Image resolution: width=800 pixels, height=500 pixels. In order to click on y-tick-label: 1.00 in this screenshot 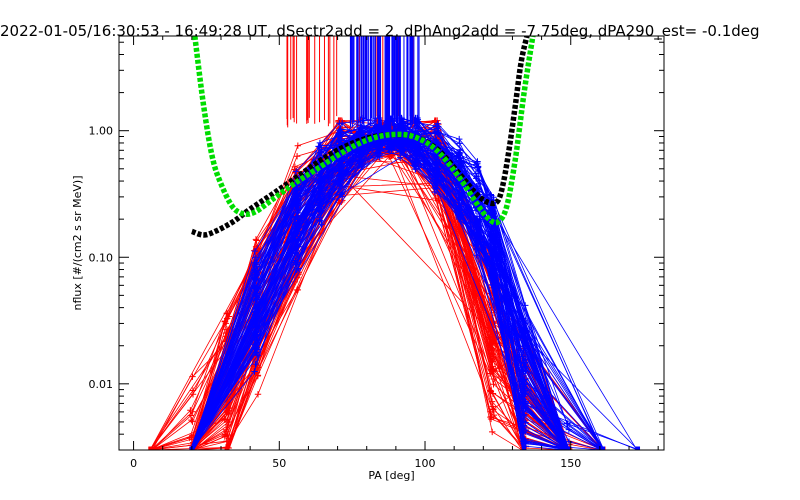, I will do `click(101, 131)`.